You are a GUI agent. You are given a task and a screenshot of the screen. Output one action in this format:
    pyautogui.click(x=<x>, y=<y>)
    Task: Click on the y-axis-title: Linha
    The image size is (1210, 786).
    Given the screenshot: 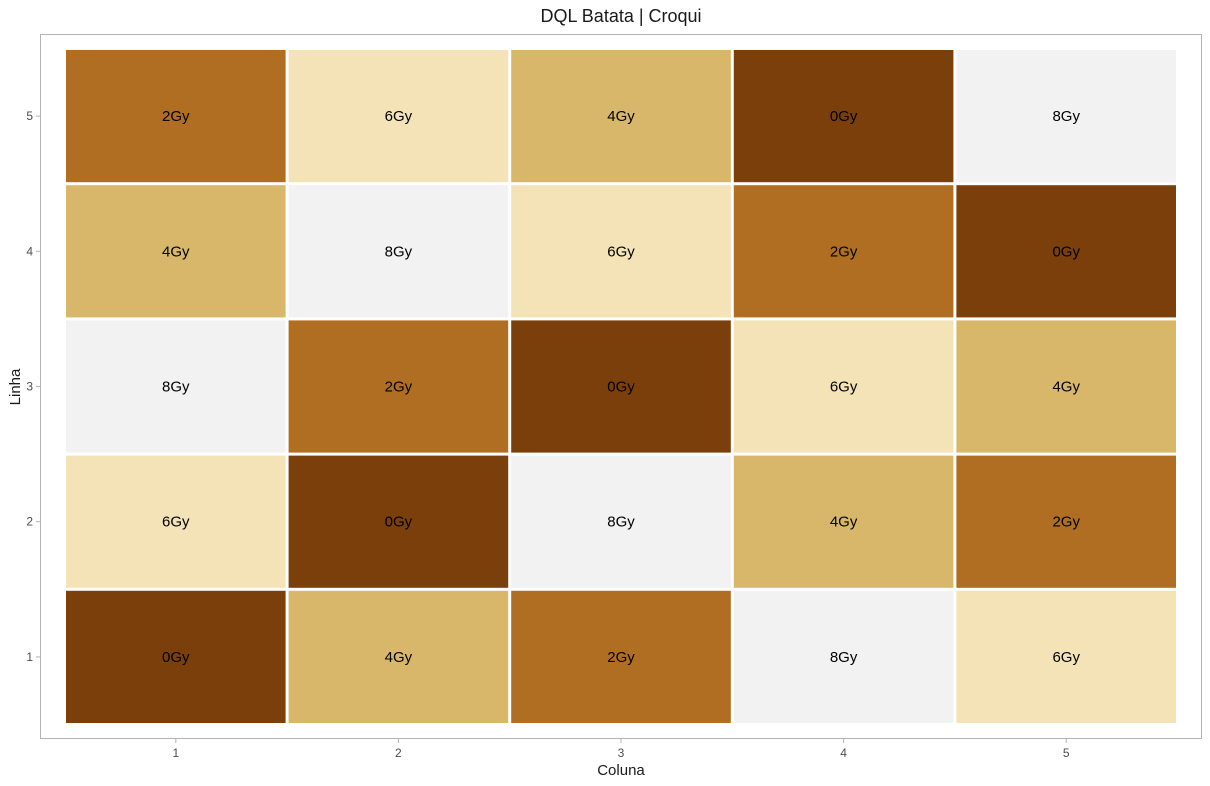 What is the action you would take?
    pyautogui.click(x=15, y=386)
    